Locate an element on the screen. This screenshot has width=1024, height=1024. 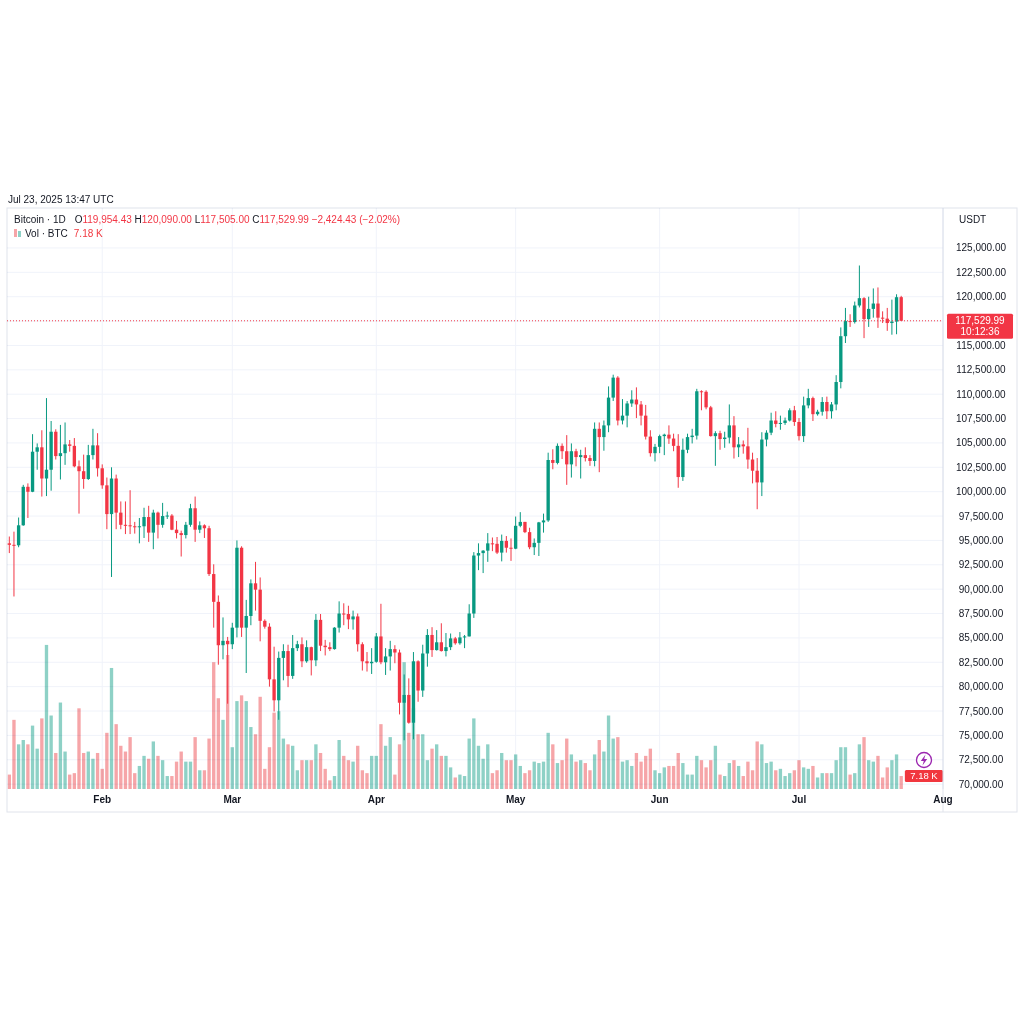
x-tick-label: Mar is located at coordinates (232, 799).